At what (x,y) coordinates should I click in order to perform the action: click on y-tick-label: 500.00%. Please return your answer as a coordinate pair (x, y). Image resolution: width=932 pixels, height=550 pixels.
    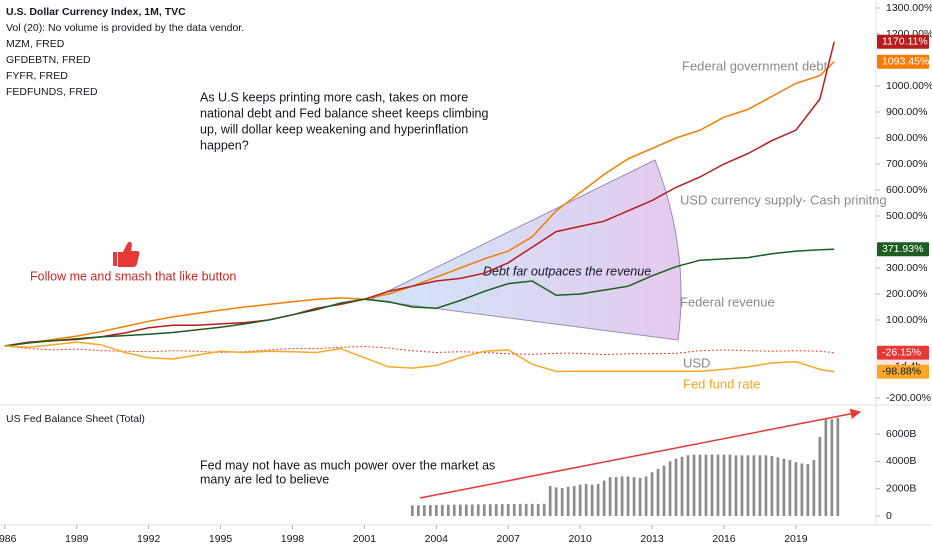
    Looking at the image, I should click on (906, 216).